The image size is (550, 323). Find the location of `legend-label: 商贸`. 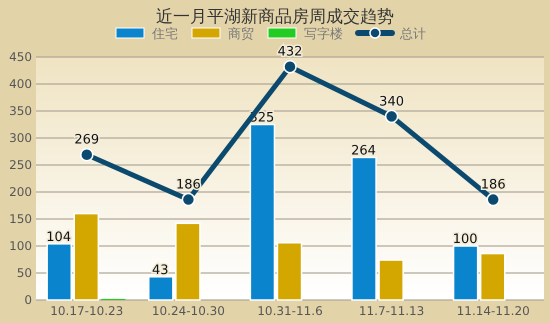

legend-label: 商贸 is located at coordinates (241, 34).